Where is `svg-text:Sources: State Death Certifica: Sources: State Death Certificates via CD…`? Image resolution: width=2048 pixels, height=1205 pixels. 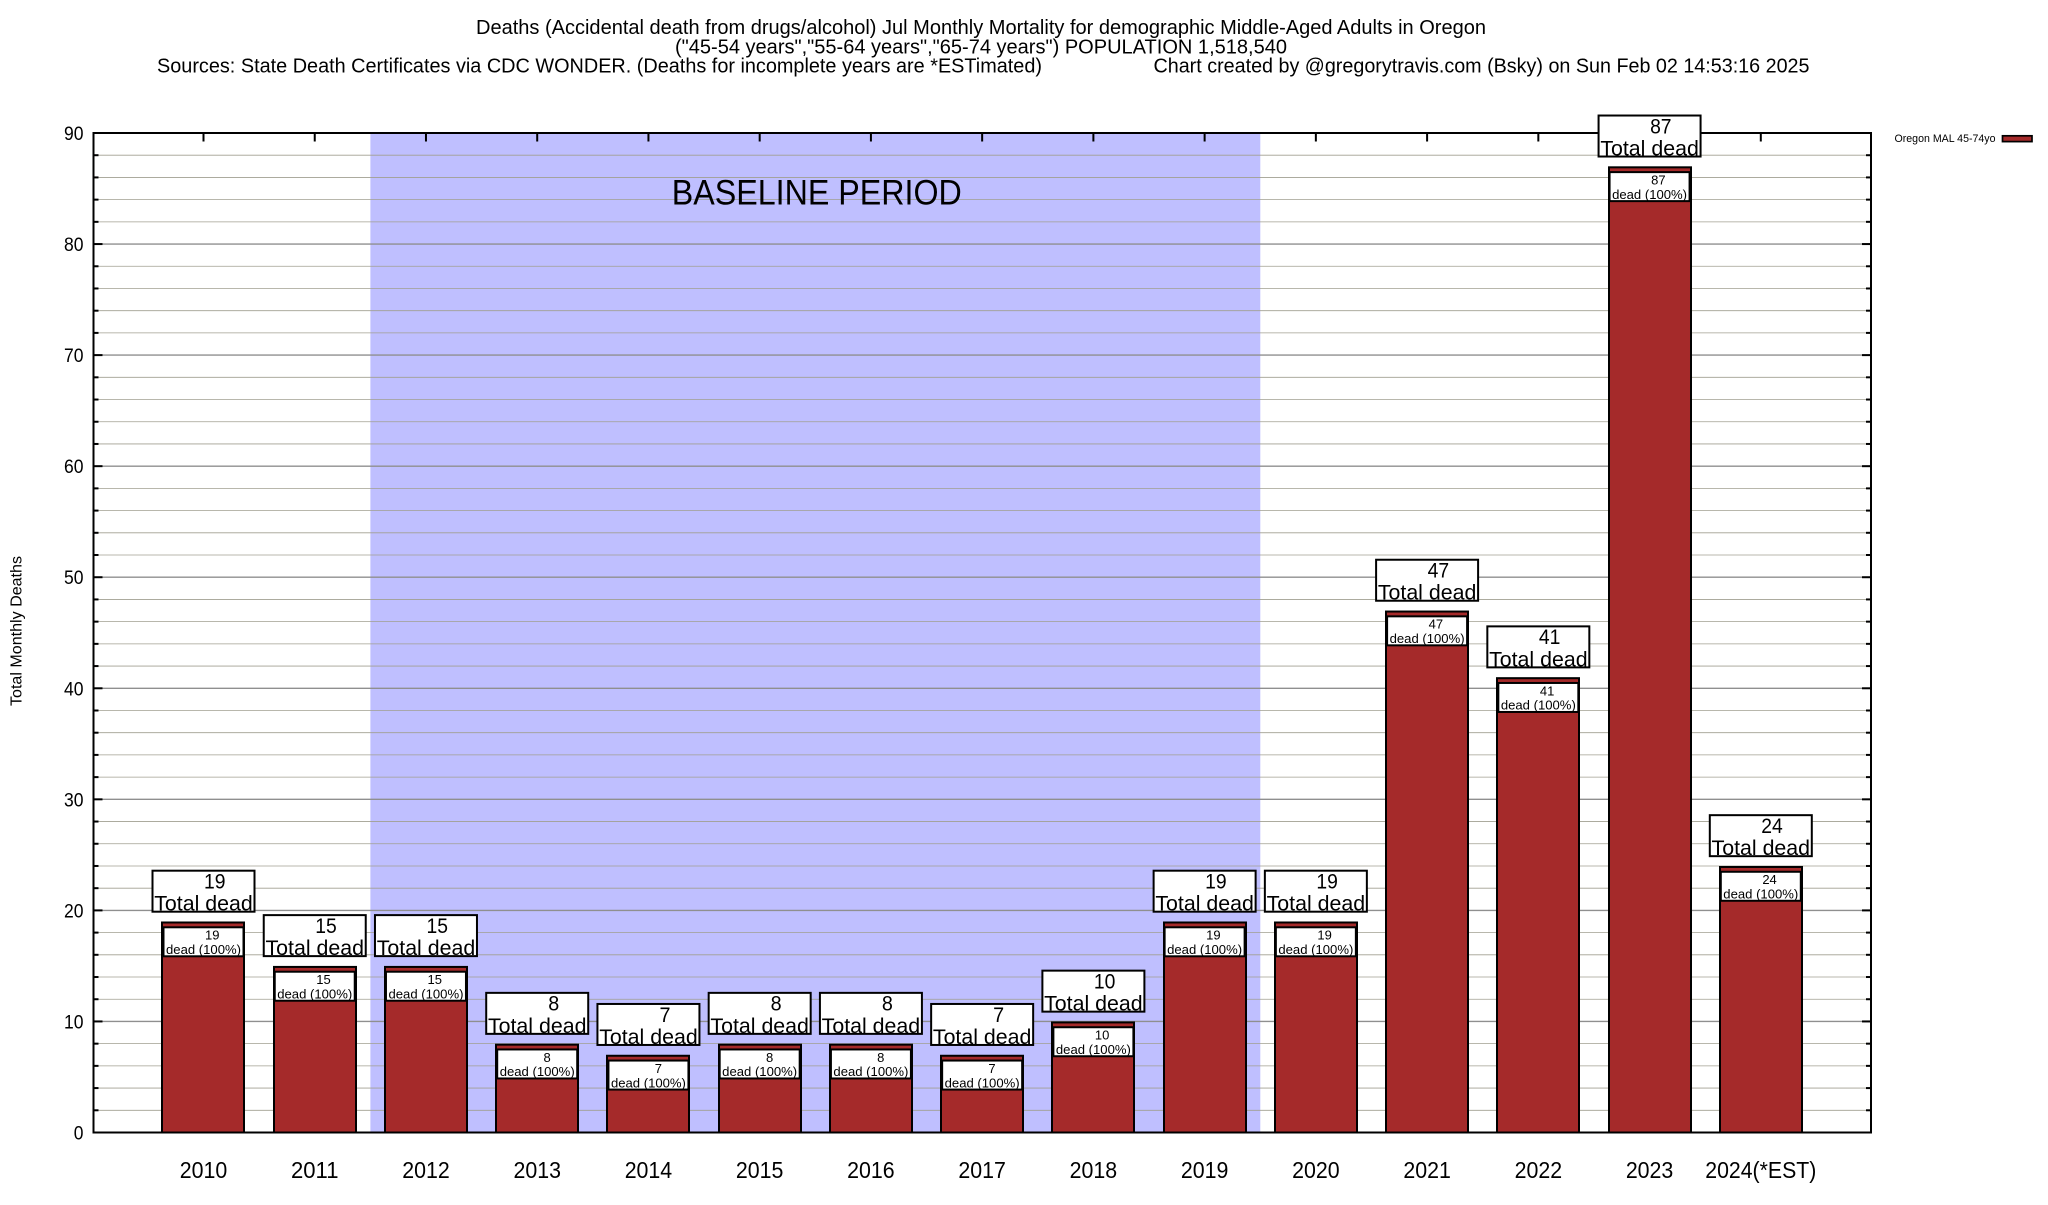 svg-text:Sources: State Death Certifica: Sources: State Death Certificates via CD… is located at coordinates (599, 67).